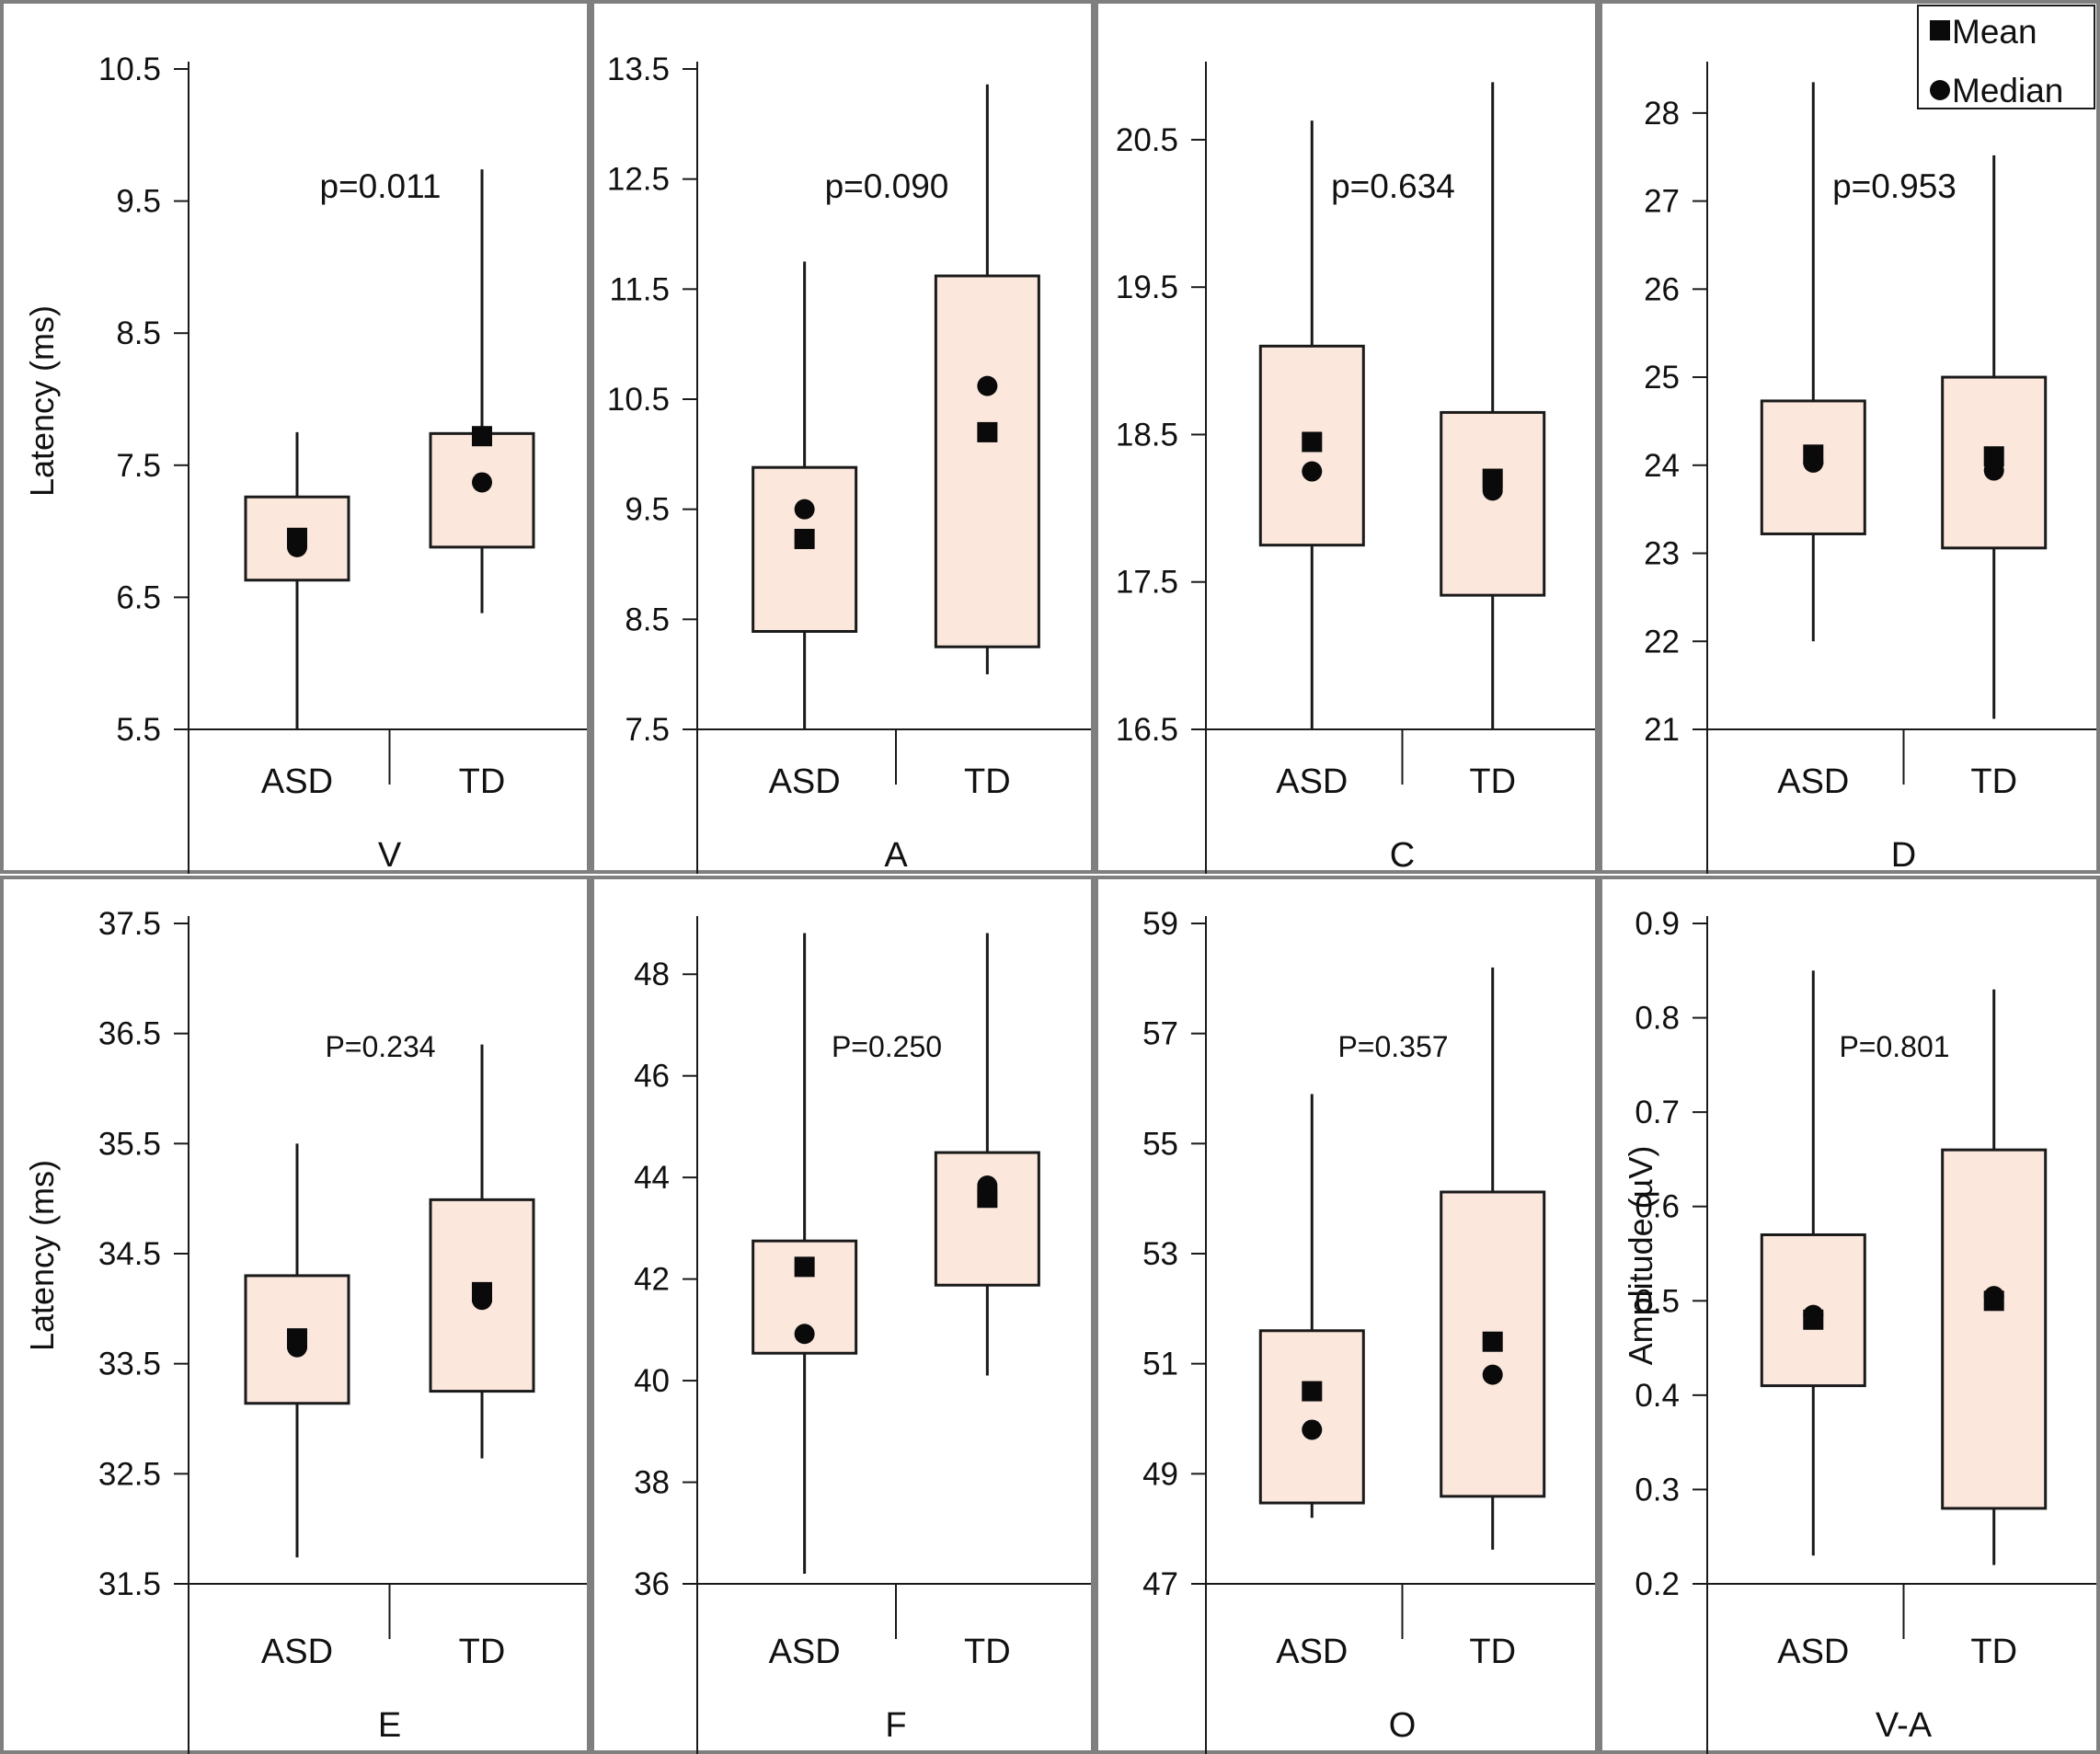 The width and height of the screenshot is (2100, 1754). Describe the element at coordinates (1160, 1144) in the screenshot. I see `y-tick-label: 55` at that location.